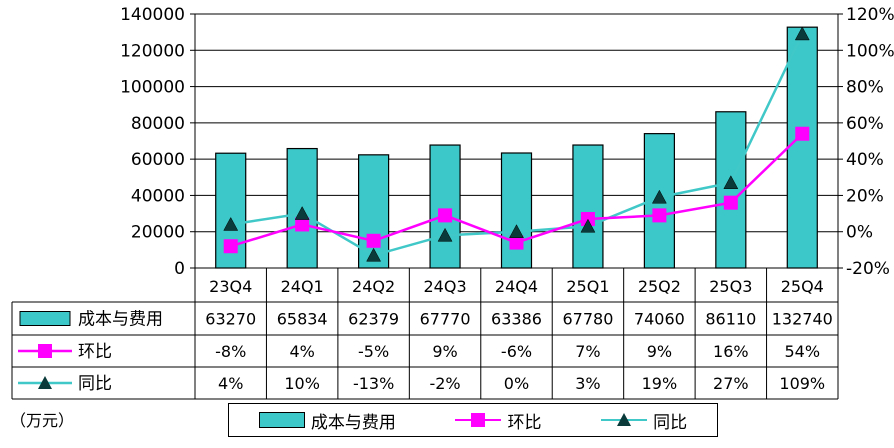 Image resolution: width=894 pixels, height=448 pixels. What do you see at coordinates (731, 182) in the screenshot?
I see `yoy-point-25Q3` at bounding box center [731, 182].